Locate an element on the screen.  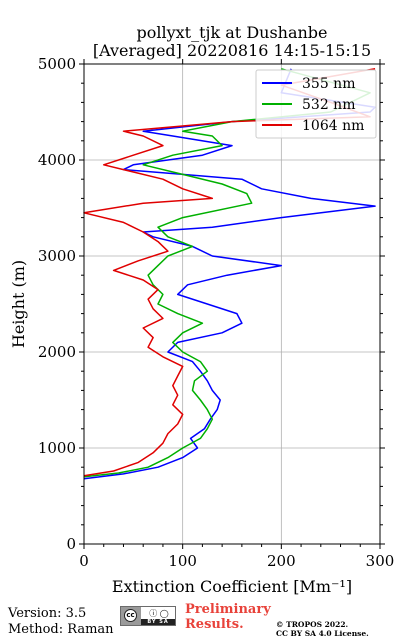
chart-subtitle: [Averaged] 20220816 14:15-15:15 is located at coordinates (232, 50).